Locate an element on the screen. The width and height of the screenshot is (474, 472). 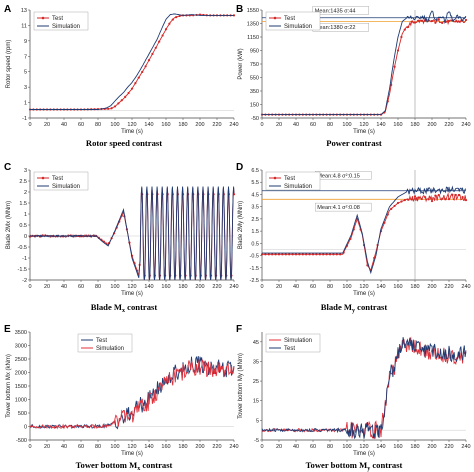
y-tick-label: 1 is located at coordinates (25, 104).